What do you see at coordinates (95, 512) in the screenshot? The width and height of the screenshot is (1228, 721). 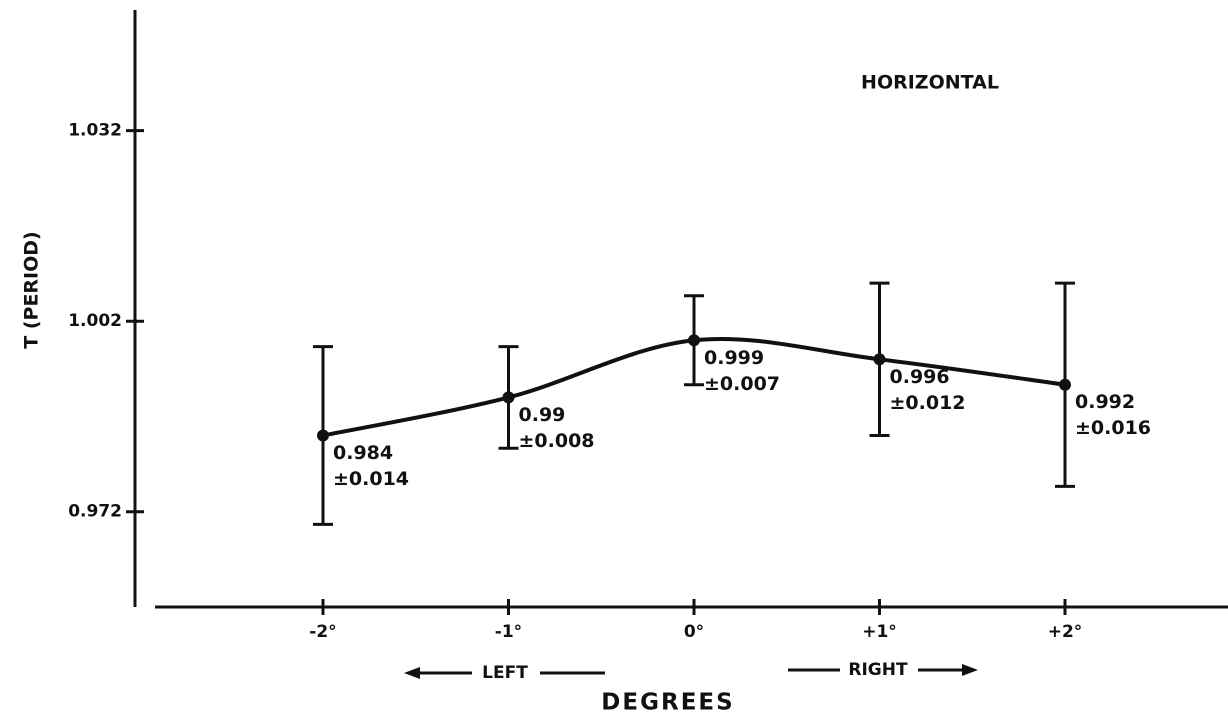 I see `y-tick-label: 0.972` at bounding box center [95, 512].